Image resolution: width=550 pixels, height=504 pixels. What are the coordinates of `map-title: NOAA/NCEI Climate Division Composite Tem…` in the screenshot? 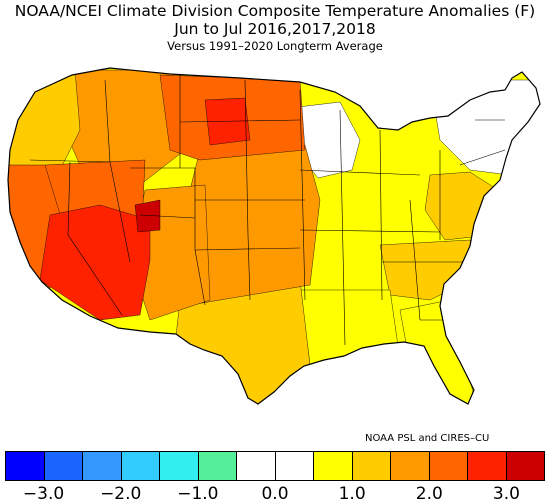 It's located at (275, 11).